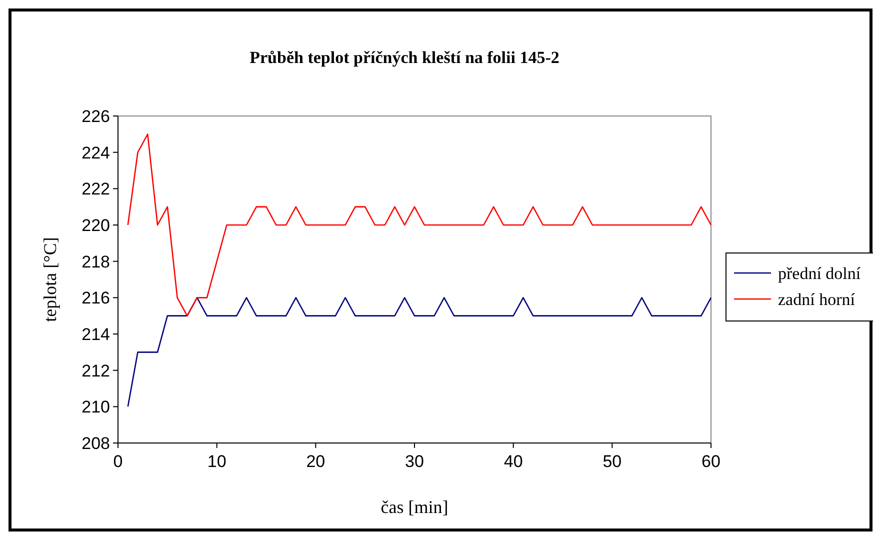 Image resolution: width=881 pixels, height=540 pixels. I want to click on y-axis-title: teplota [°C], so click(50, 279).